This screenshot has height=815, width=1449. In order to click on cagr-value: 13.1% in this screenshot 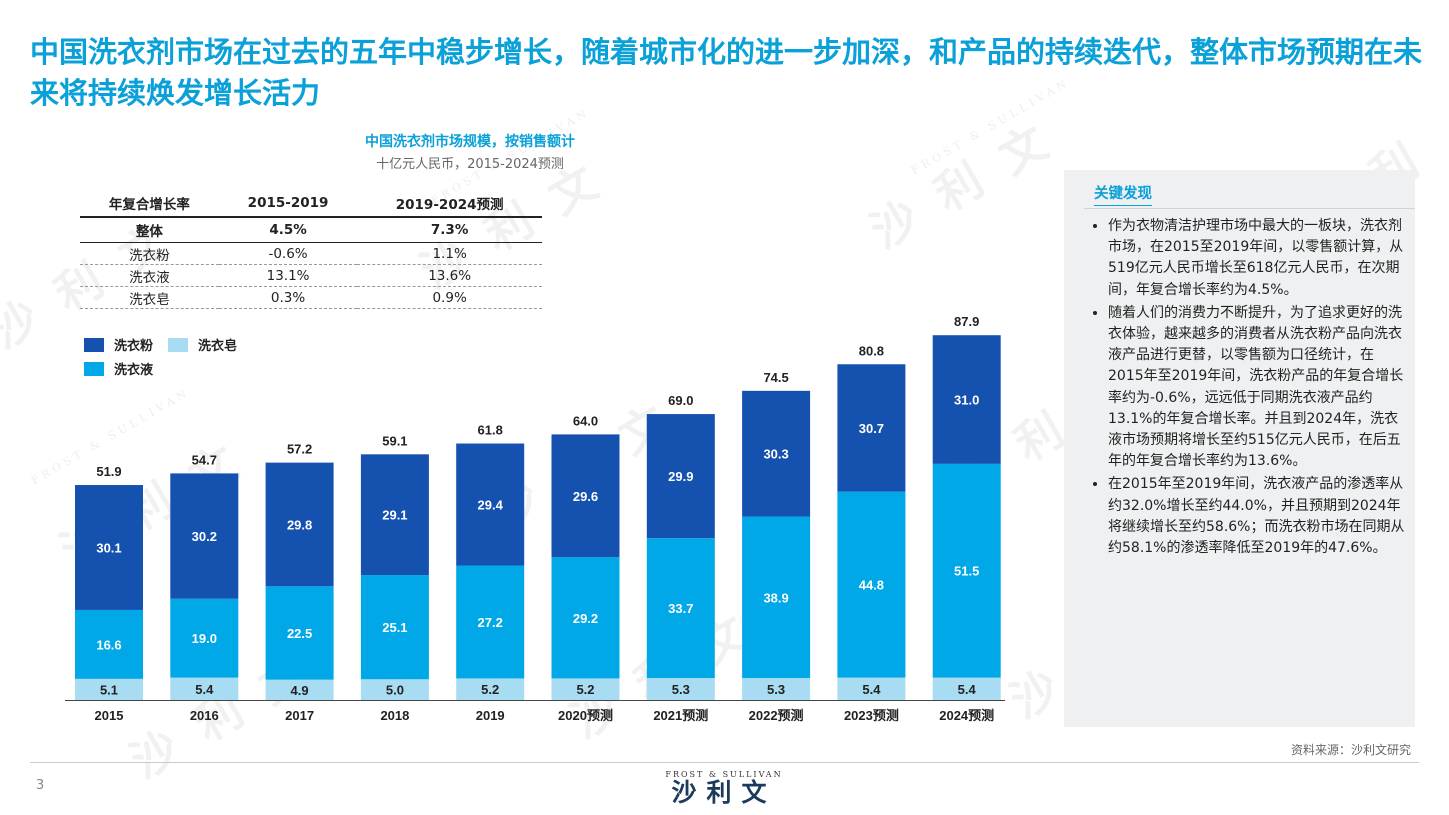, I will do `click(288, 275)`.